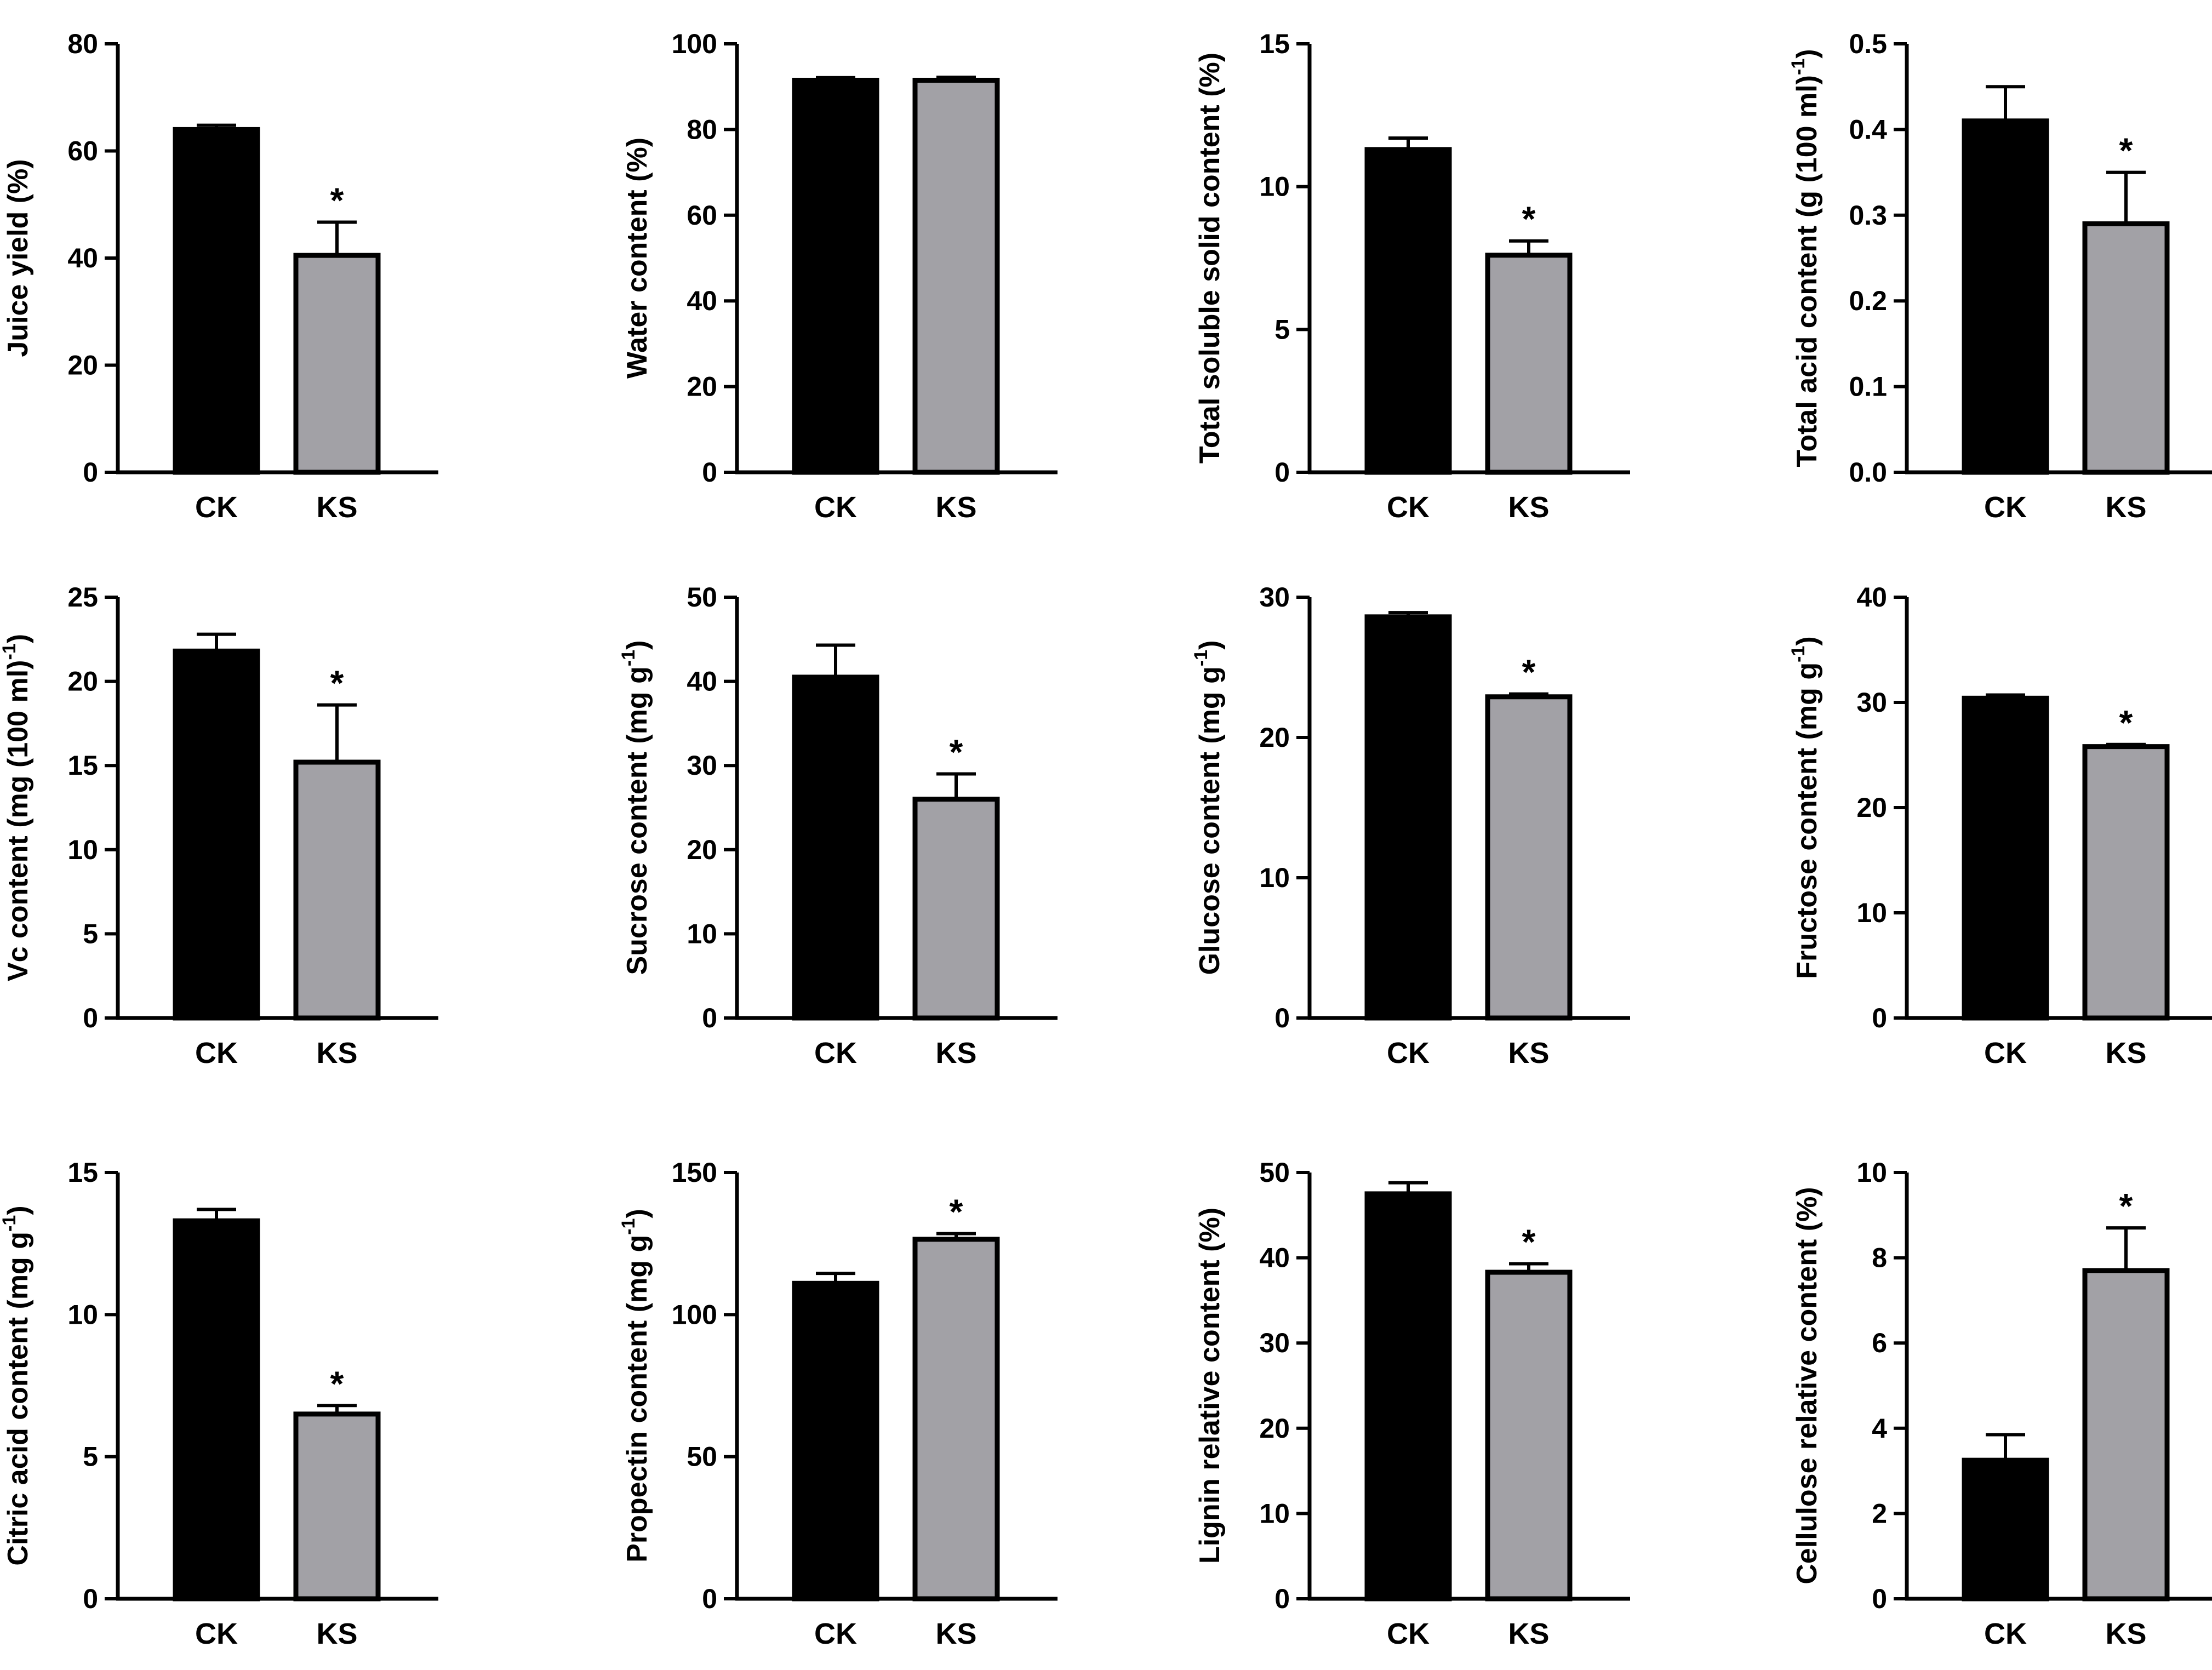  What do you see at coordinates (1210, 1386) in the screenshot?
I see `y-axis-title: Lignin relative content (%)` at bounding box center [1210, 1386].